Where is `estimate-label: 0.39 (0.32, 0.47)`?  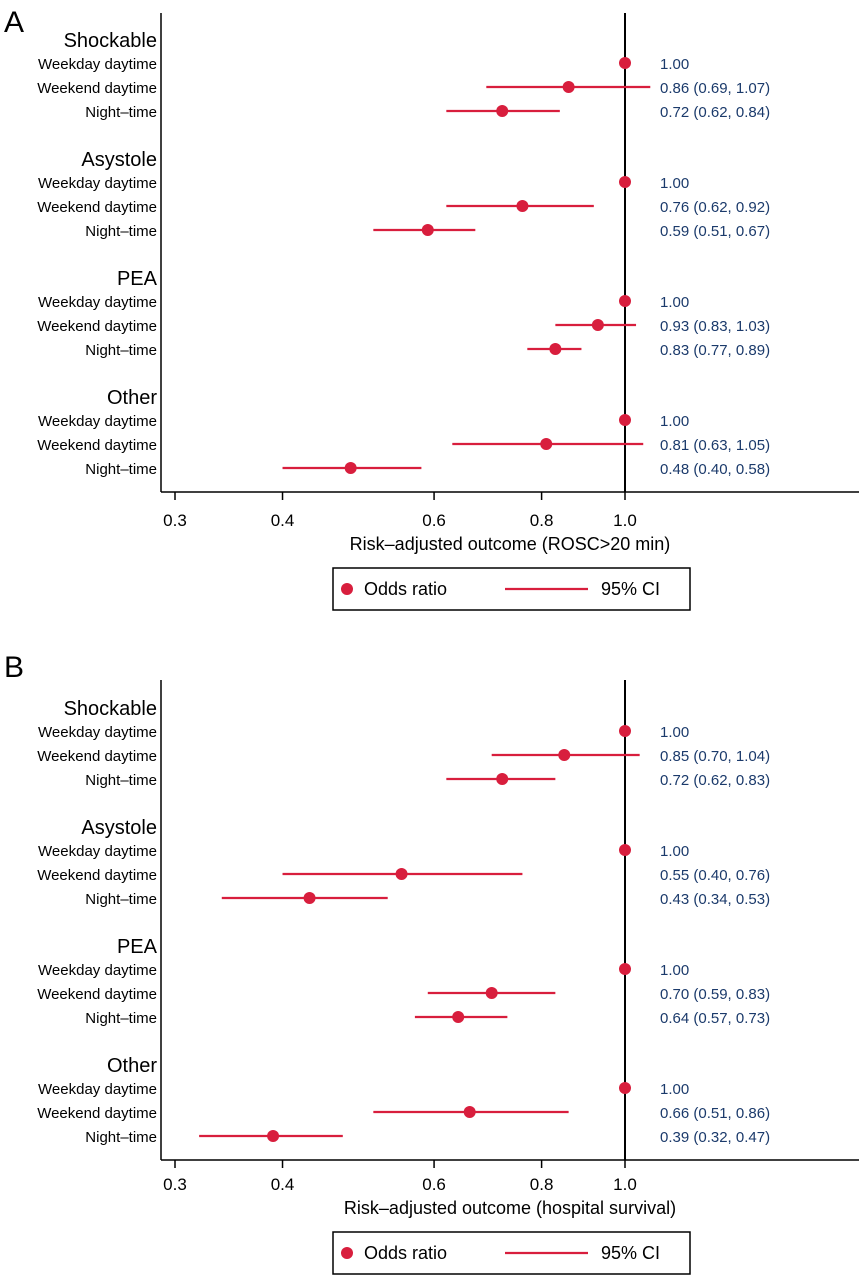
estimate-label: 0.39 (0.32, 0.47) is located at coordinates (715, 1137).